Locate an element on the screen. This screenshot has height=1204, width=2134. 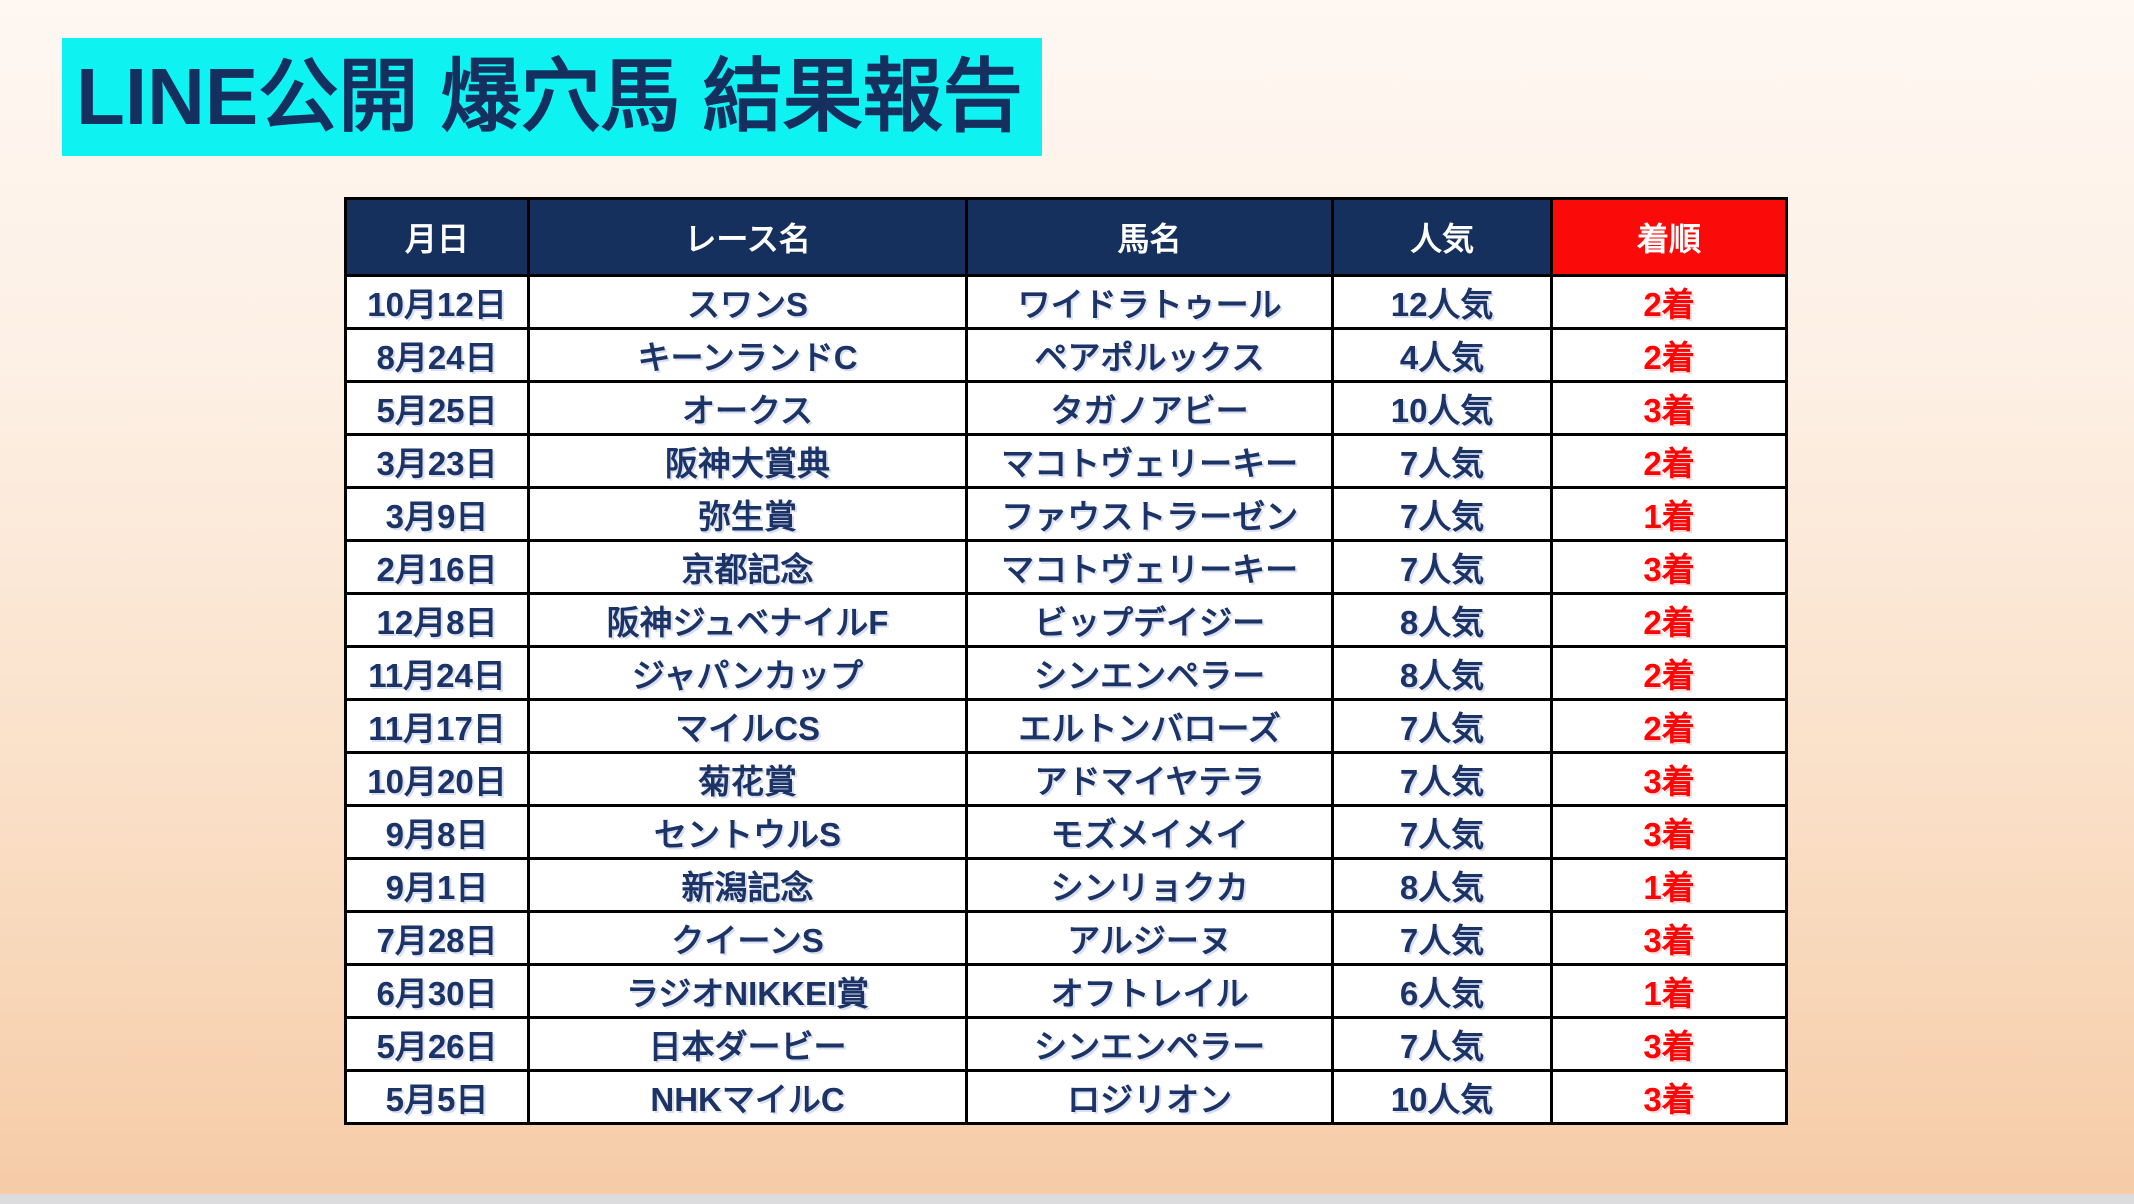
cell-date: 7月28日 is located at coordinates (437, 938).